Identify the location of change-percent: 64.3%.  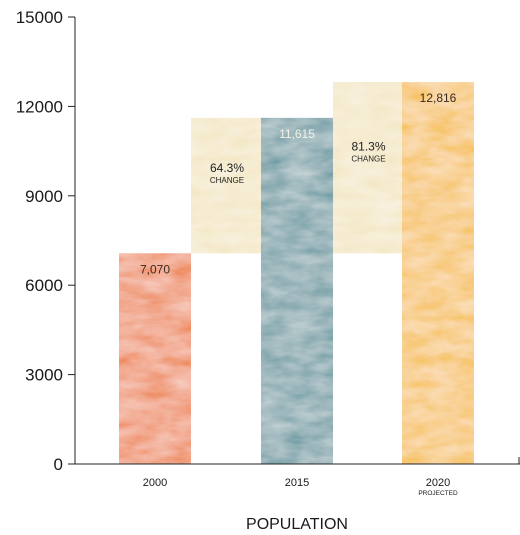
(227, 168).